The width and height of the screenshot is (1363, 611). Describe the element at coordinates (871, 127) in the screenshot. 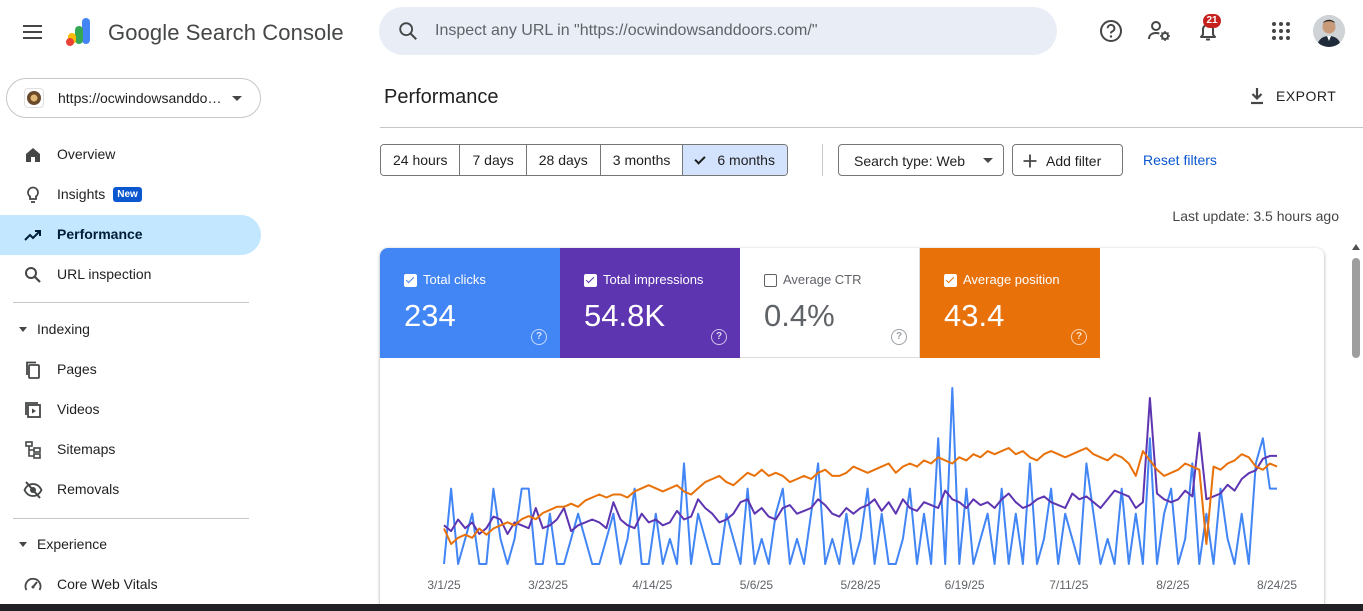

I see `header-divider` at that location.